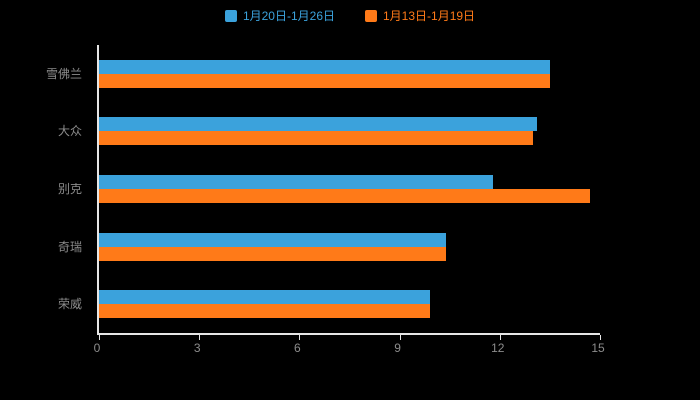 The height and width of the screenshot is (400, 700). I want to click on legend-item-series1: 1月20日-1月26日, so click(279, 16).